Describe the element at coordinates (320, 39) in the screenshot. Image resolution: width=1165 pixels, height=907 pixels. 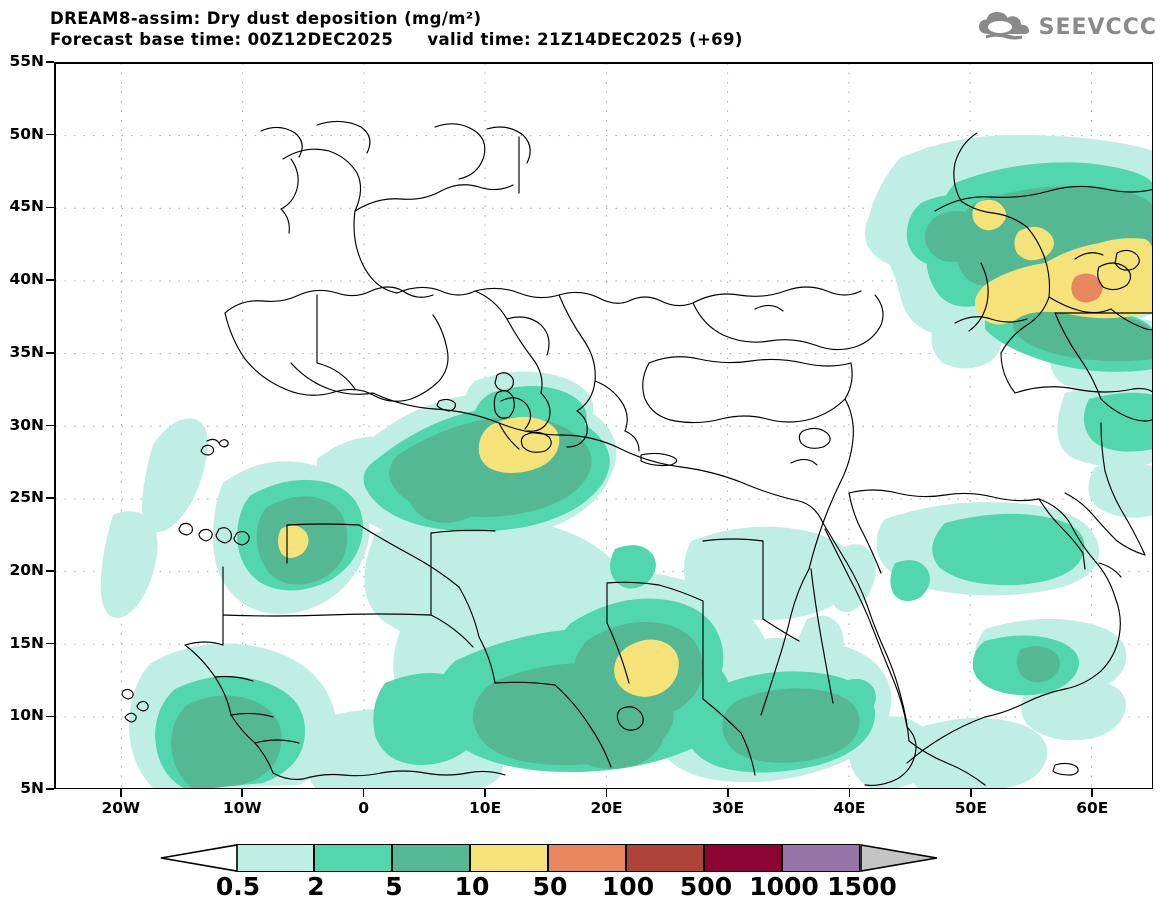
I see `forecast-base-time: 00Z12DEC2025` at that location.